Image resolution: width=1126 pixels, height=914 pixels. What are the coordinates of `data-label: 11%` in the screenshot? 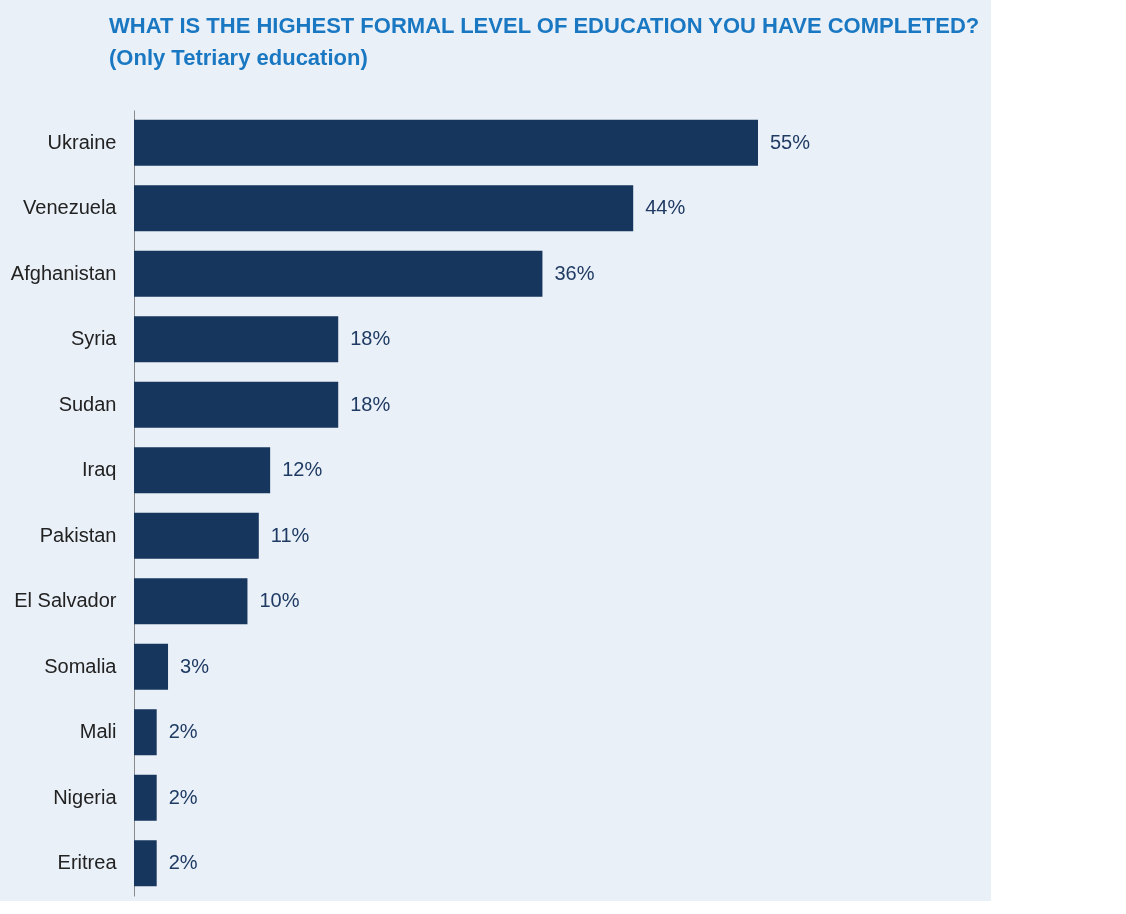 It's located at (290, 534).